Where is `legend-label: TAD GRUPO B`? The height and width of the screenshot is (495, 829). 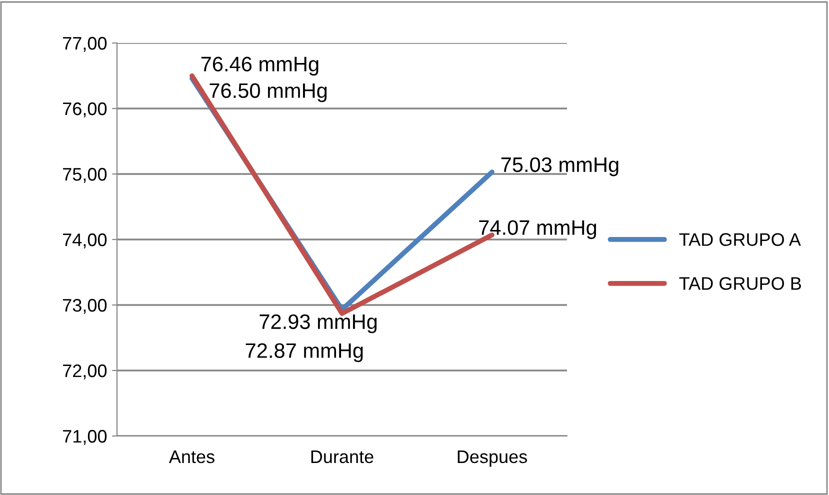
legend-label: TAD GRUPO B is located at coordinates (740, 283).